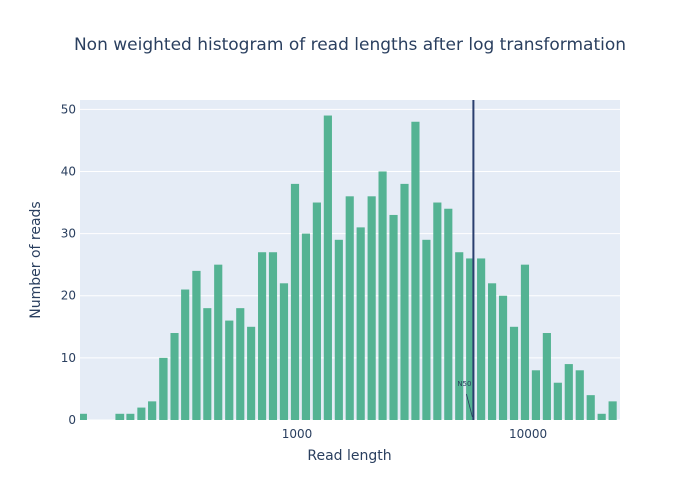 The image size is (700, 500). I want to click on y-tick-label: 20, so click(68, 296).